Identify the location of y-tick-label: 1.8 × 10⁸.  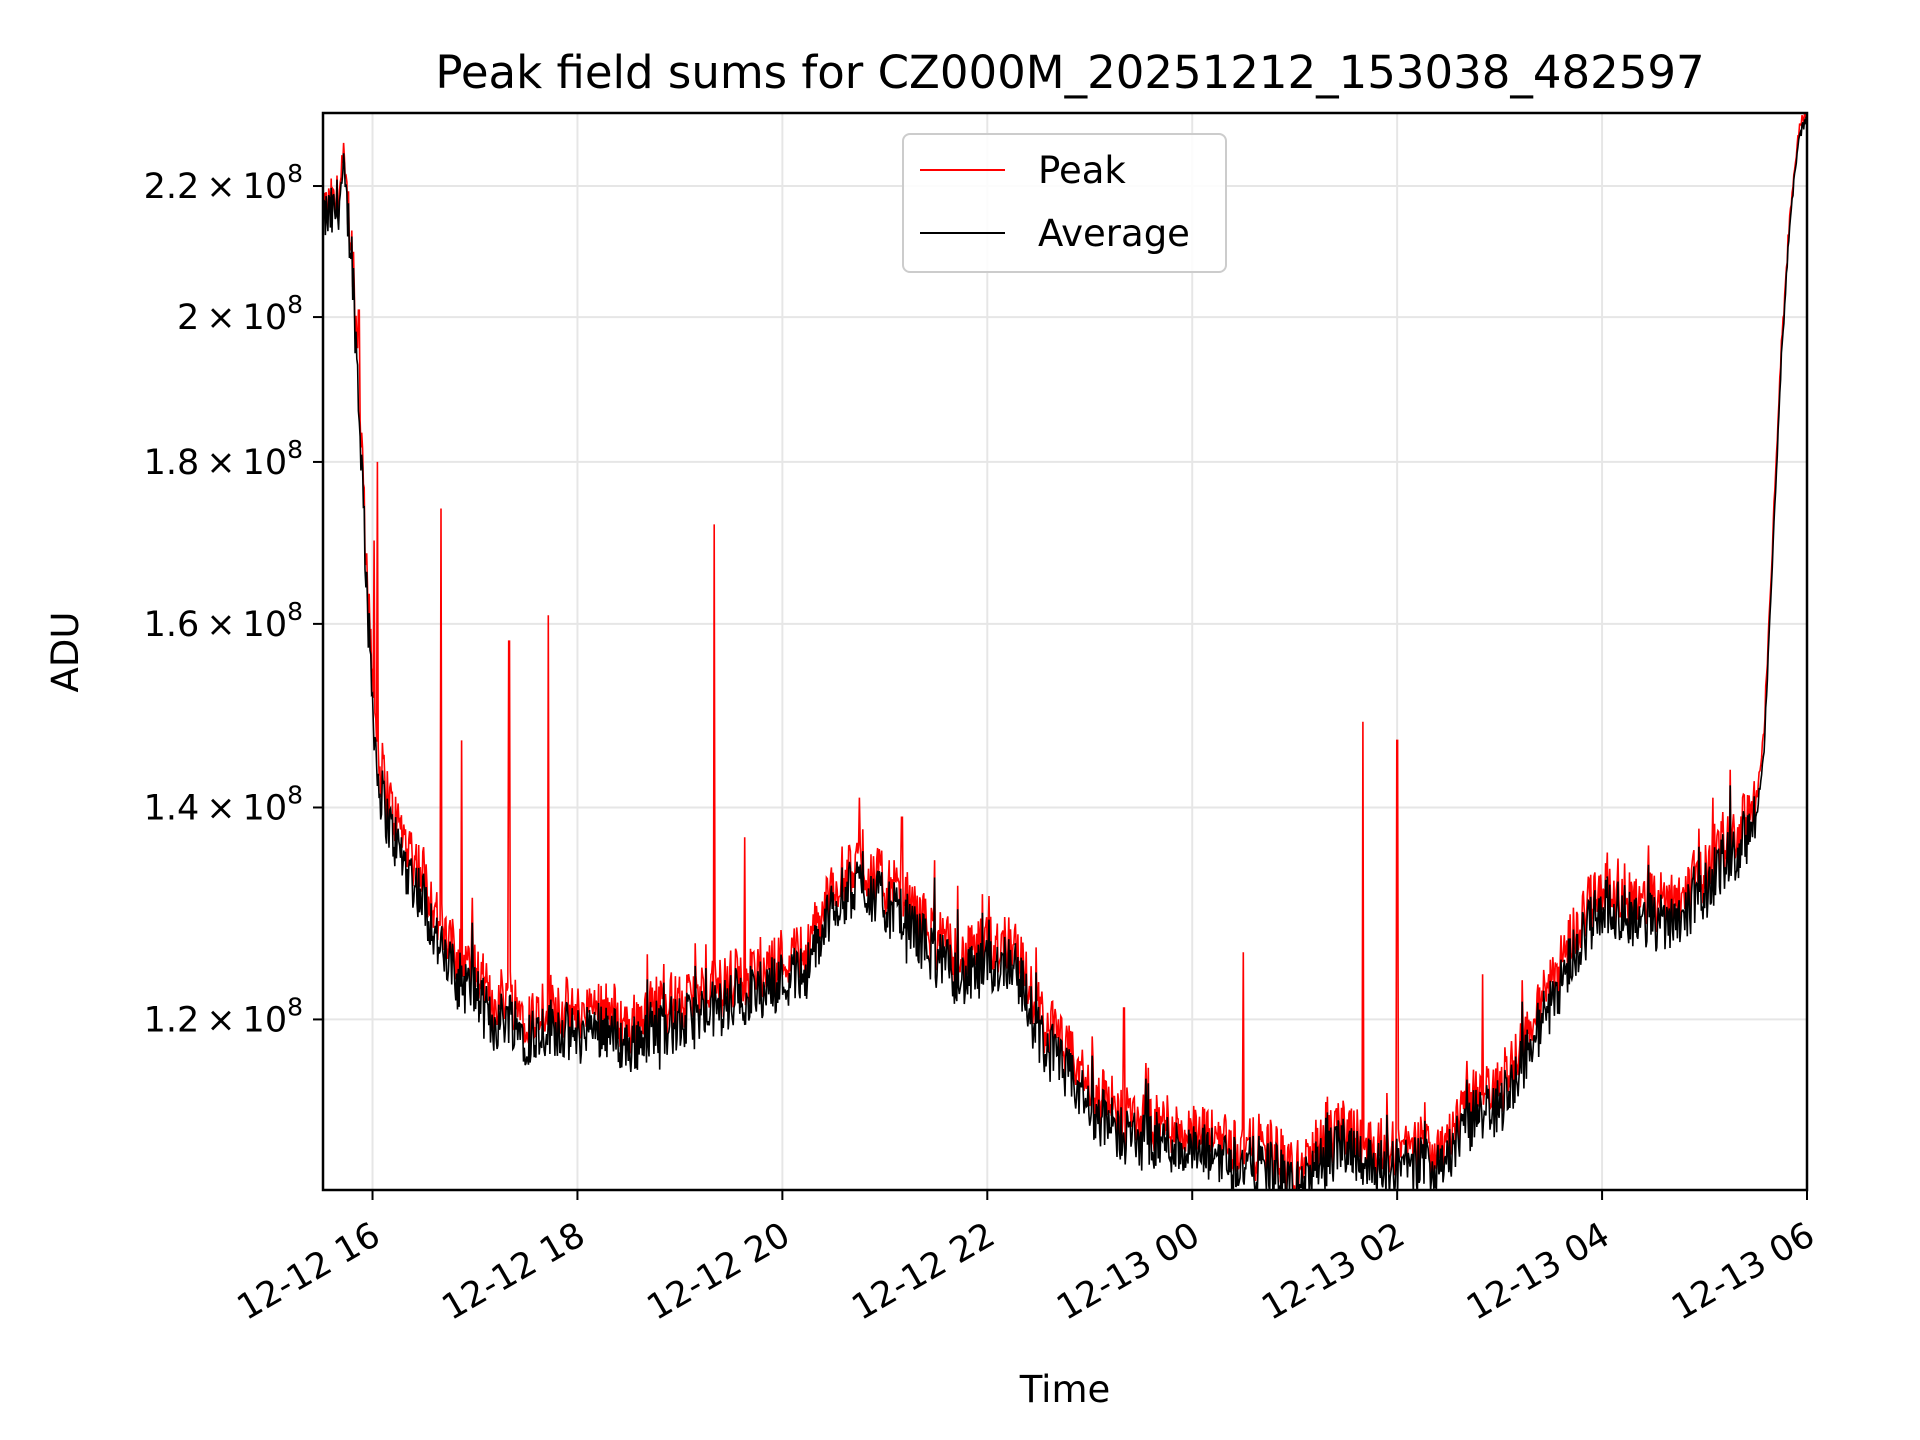
(223, 459).